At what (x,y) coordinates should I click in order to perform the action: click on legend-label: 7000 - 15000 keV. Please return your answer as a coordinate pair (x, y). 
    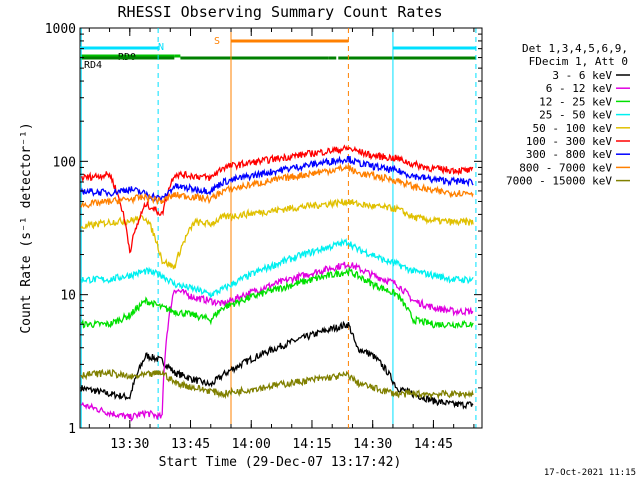
    Looking at the image, I should click on (559, 181).